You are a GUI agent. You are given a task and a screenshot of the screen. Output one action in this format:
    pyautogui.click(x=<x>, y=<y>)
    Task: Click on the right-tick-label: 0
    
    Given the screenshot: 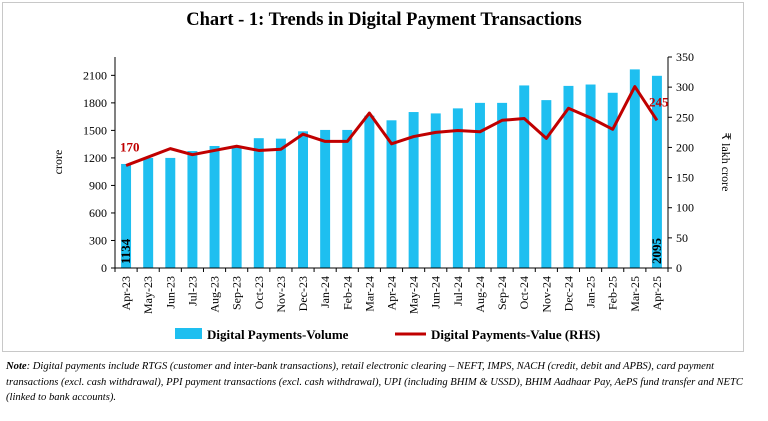 What is the action you would take?
    pyautogui.click(x=679, y=268)
    